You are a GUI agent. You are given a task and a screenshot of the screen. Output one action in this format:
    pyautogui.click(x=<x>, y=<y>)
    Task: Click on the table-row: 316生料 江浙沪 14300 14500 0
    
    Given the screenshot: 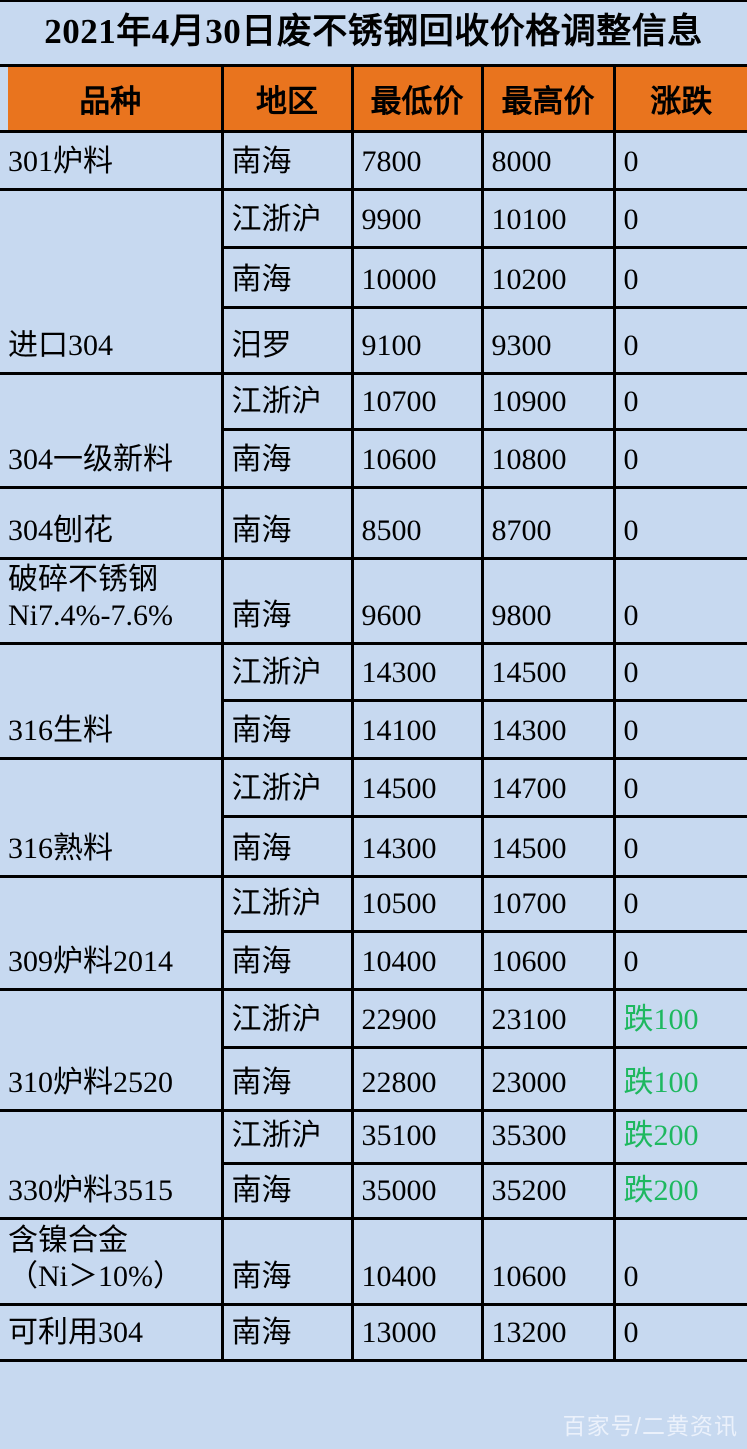 What is the action you would take?
    pyautogui.click(x=373, y=701)
    